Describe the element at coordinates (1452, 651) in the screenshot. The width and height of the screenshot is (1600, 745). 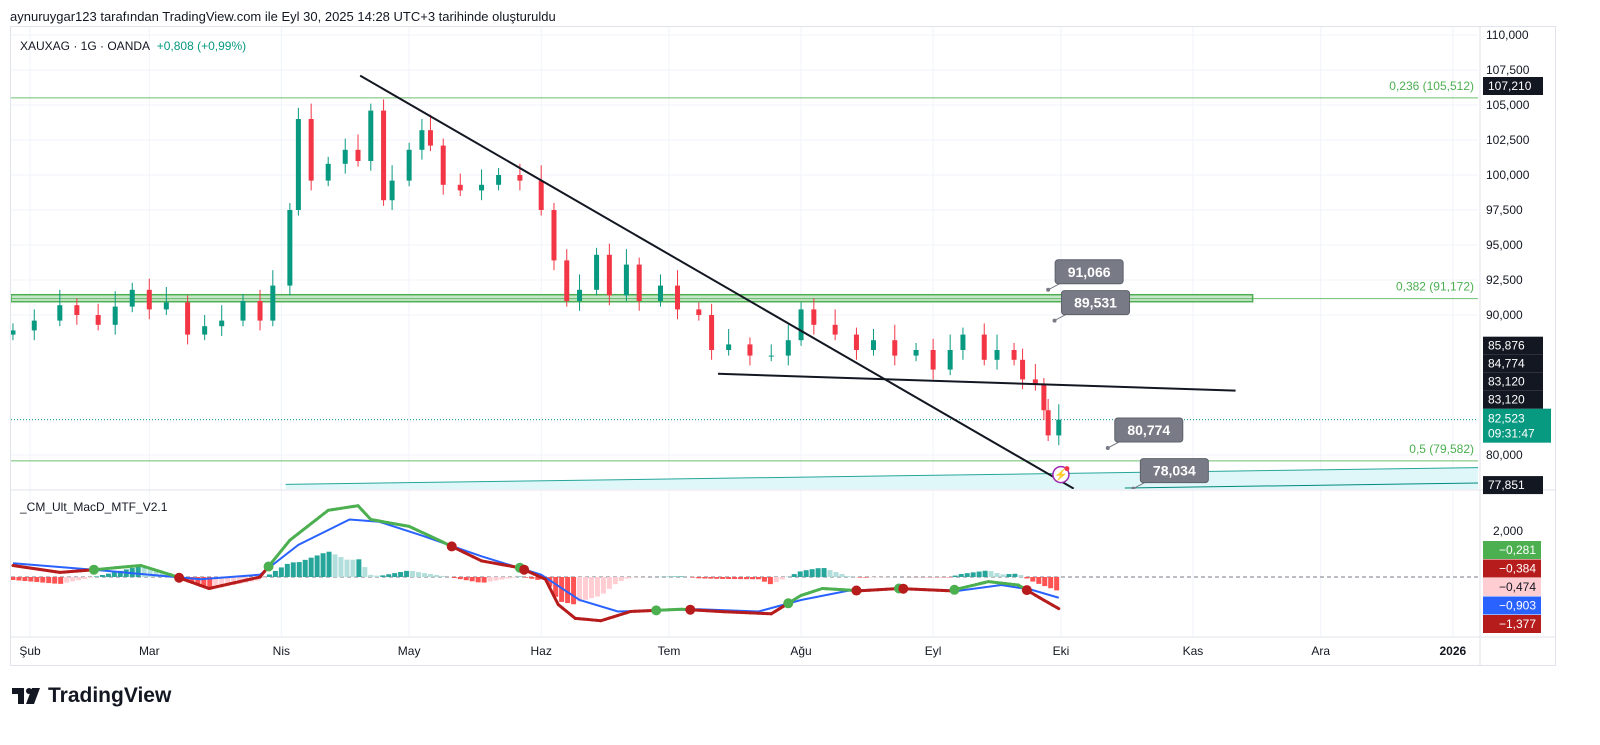
I see `time-tick-label: 2026` at that location.